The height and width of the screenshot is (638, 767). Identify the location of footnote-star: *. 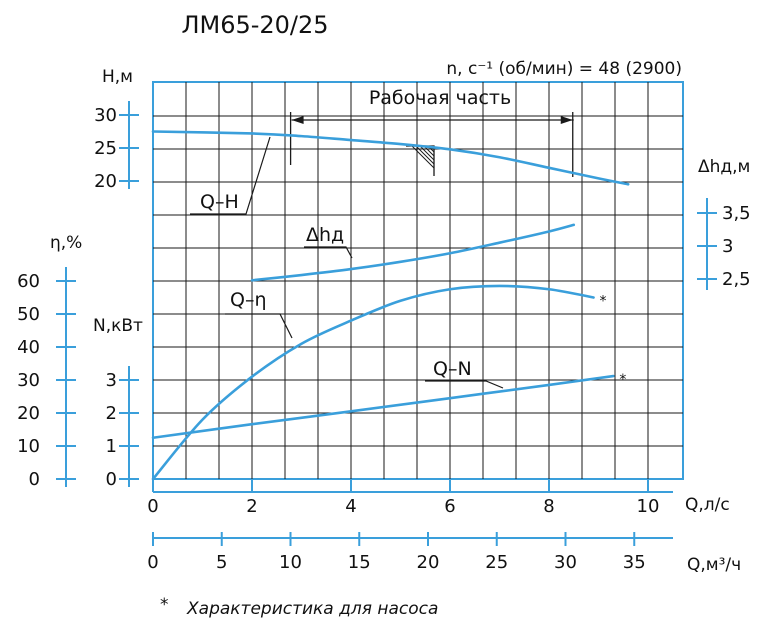
(164, 605).